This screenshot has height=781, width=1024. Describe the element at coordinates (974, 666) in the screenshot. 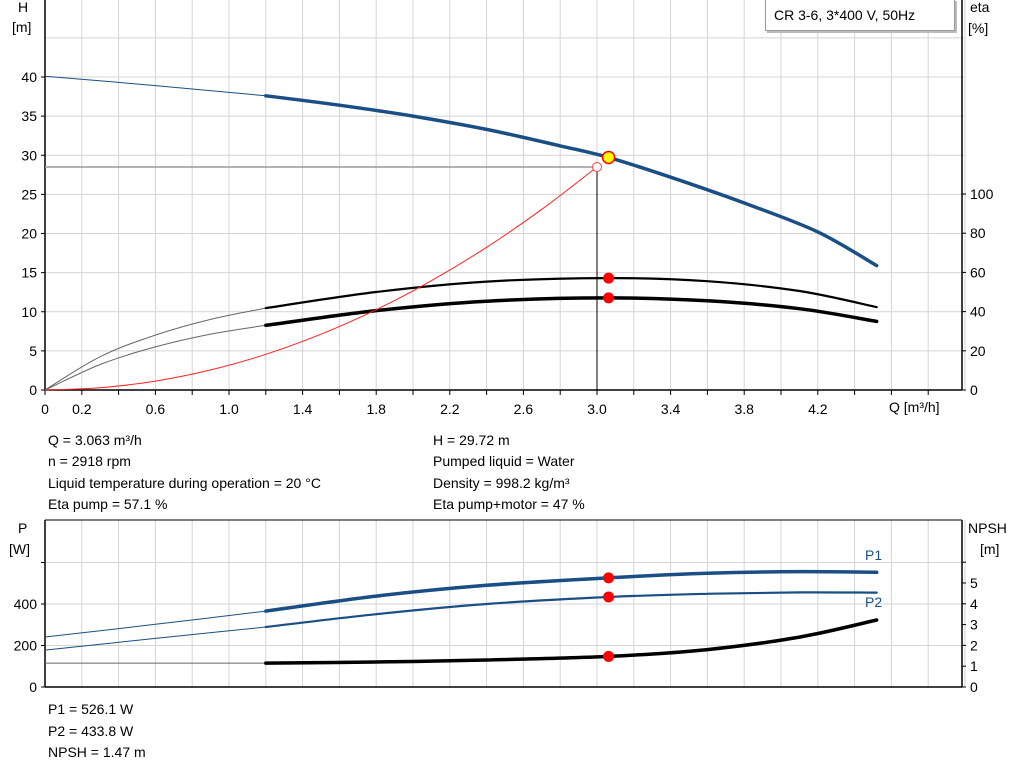

I see `y-right-tick-label: 1` at that location.